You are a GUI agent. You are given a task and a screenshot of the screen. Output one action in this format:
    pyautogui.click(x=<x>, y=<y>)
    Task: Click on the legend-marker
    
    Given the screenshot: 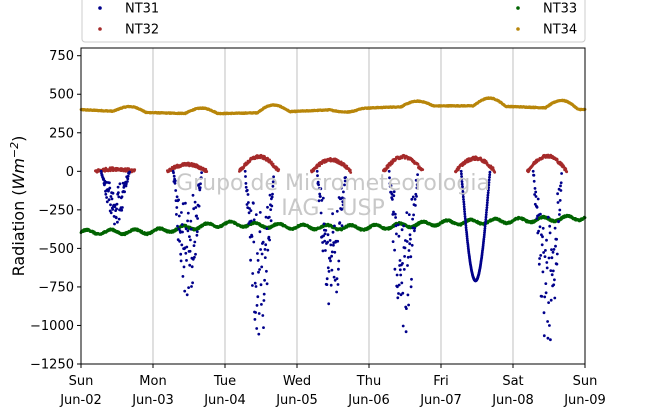 What is the action you would take?
    pyautogui.click(x=100, y=29)
    